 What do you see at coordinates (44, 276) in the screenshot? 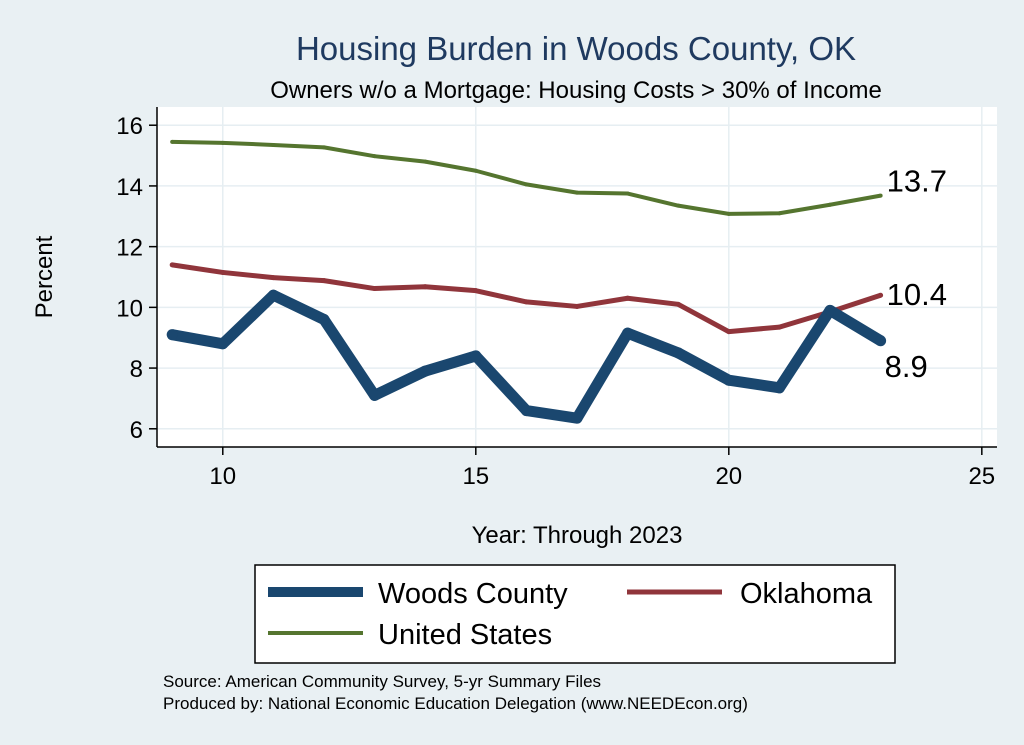
I see `y-axis-title: Percent` at bounding box center [44, 276].